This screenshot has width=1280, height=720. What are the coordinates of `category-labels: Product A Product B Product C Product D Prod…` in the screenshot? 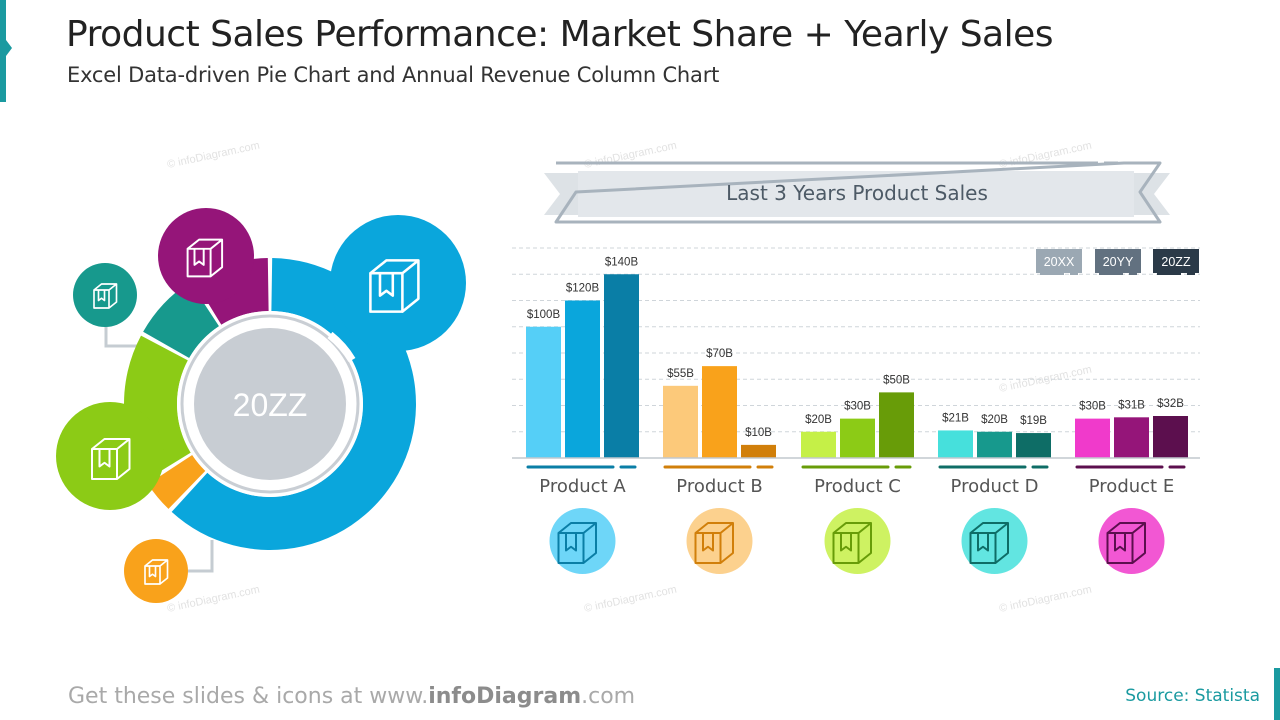 It's located at (856, 486).